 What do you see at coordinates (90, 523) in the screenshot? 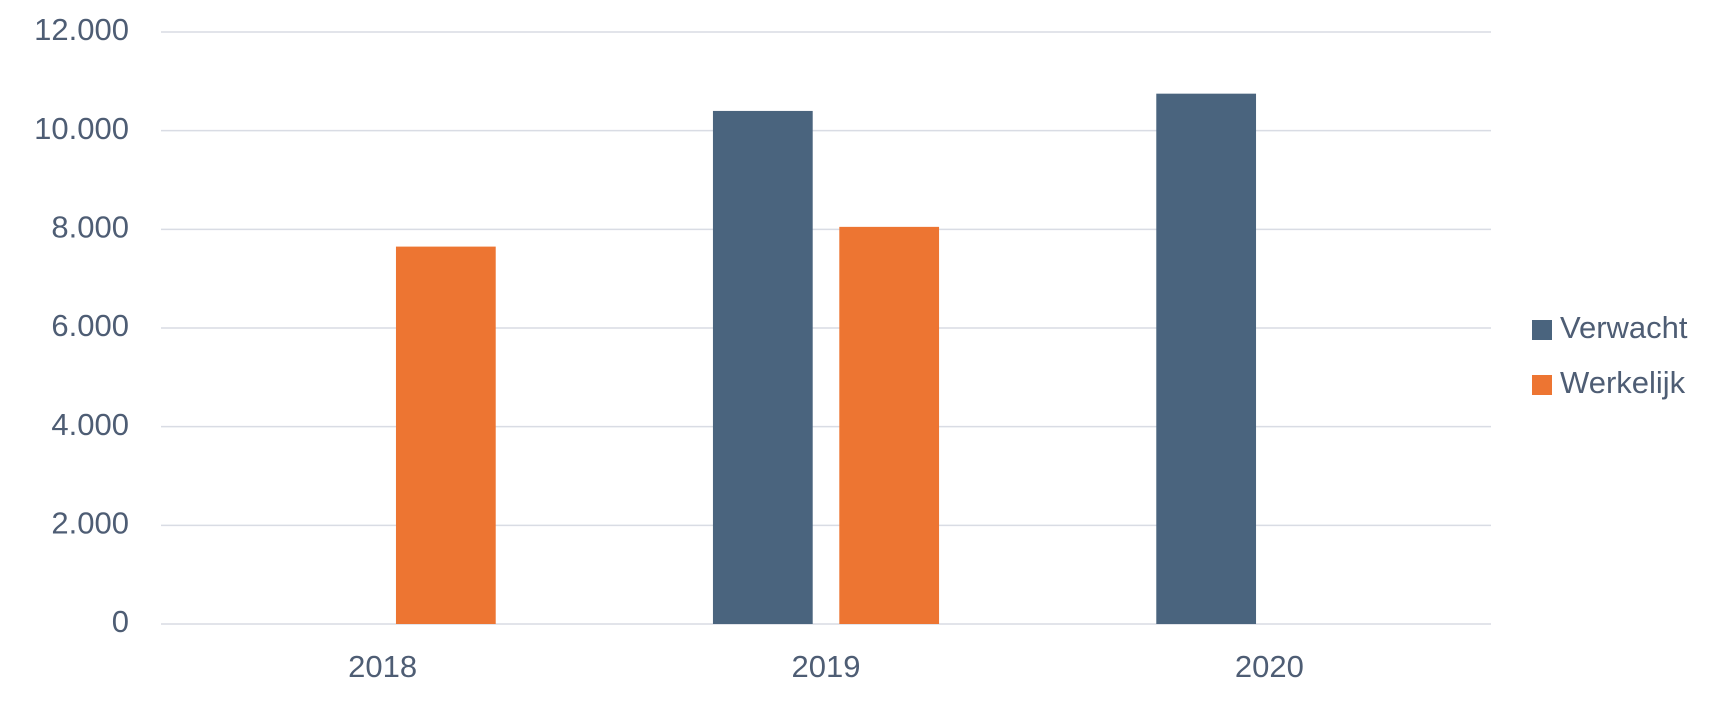
I see `y-tick-label: 2.000` at bounding box center [90, 523].